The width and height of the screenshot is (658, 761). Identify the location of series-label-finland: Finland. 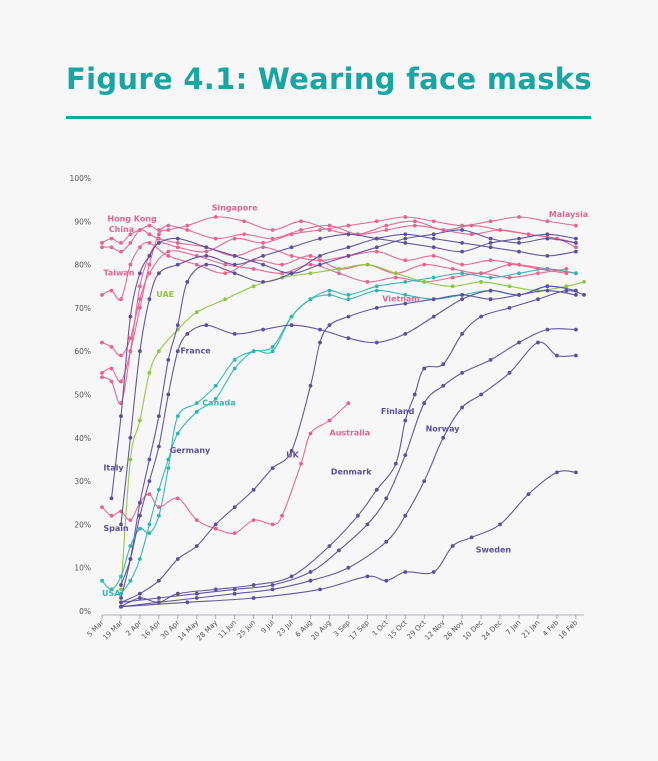
(398, 411).